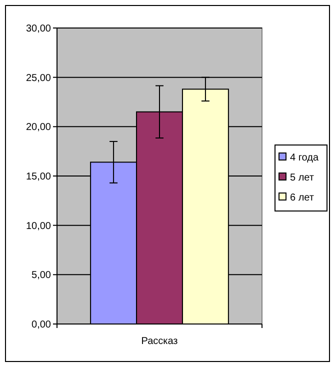 The image size is (335, 368). What do you see at coordinates (39, 29) in the screenshot?
I see `y-tick-label: 30,00` at bounding box center [39, 29].